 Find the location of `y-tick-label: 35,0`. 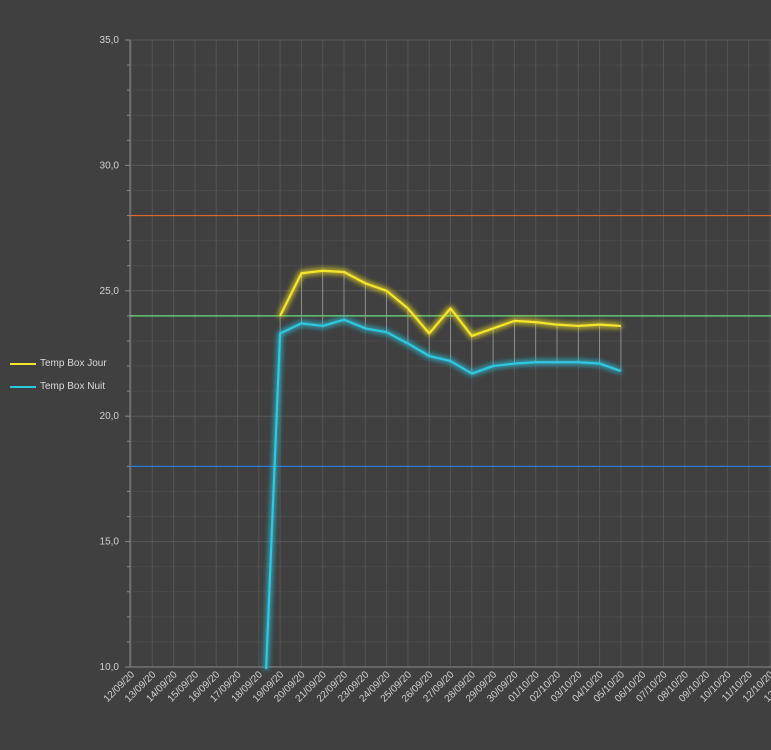

y-tick-label: 35,0 is located at coordinates (110, 40).